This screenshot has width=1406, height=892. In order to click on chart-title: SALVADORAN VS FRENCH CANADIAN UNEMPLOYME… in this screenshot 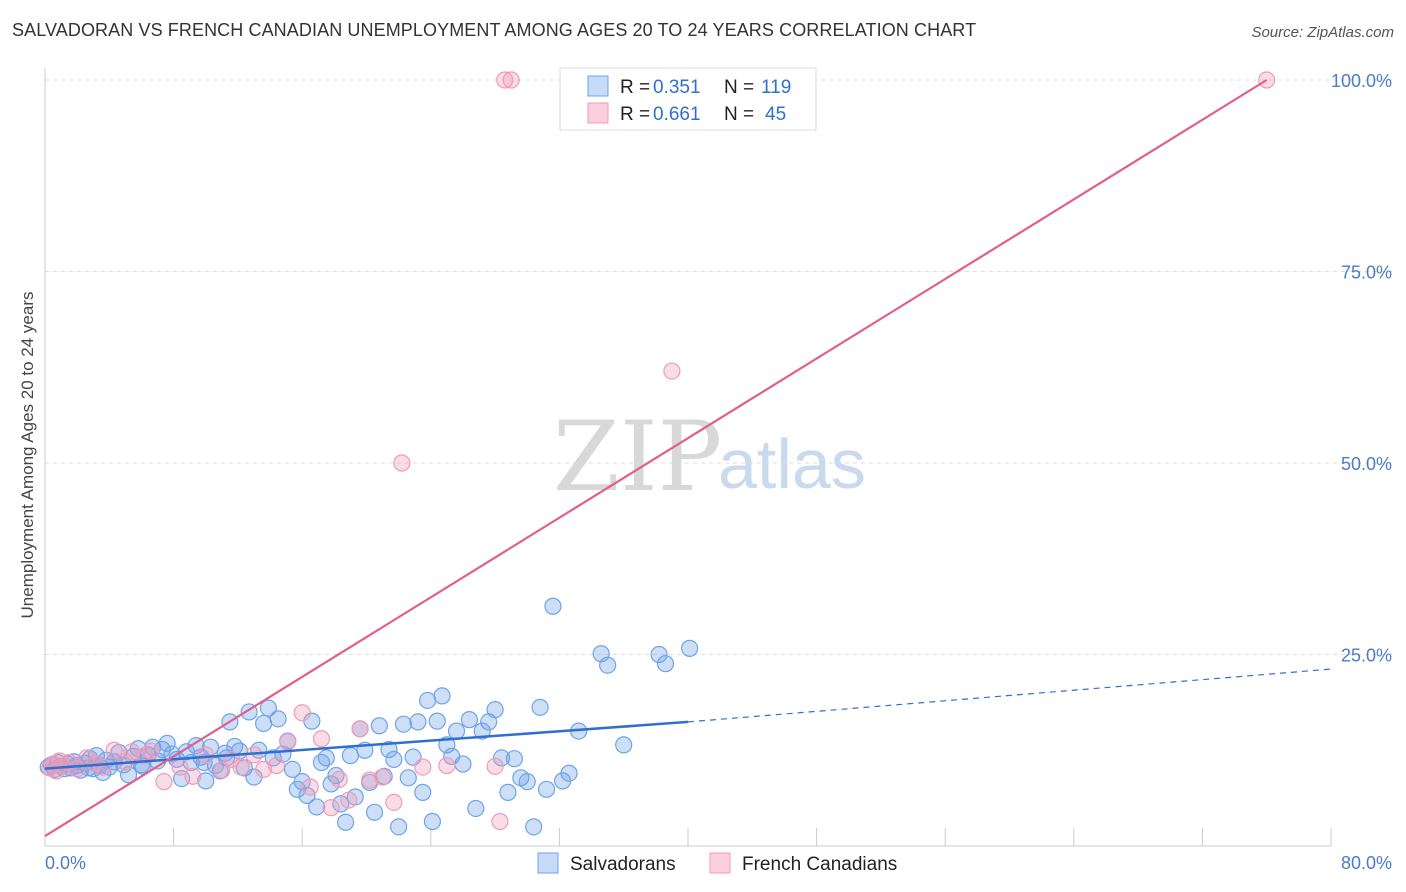, I will do `click(494, 30)`.